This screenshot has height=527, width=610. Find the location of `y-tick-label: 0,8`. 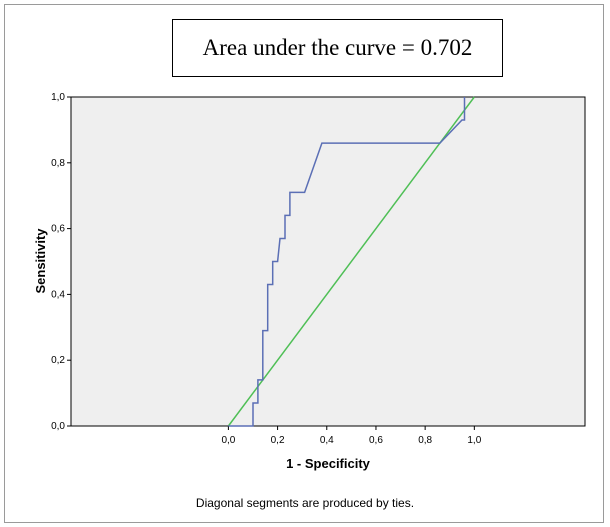

y-tick-label: 0,8 is located at coordinates (58, 163).